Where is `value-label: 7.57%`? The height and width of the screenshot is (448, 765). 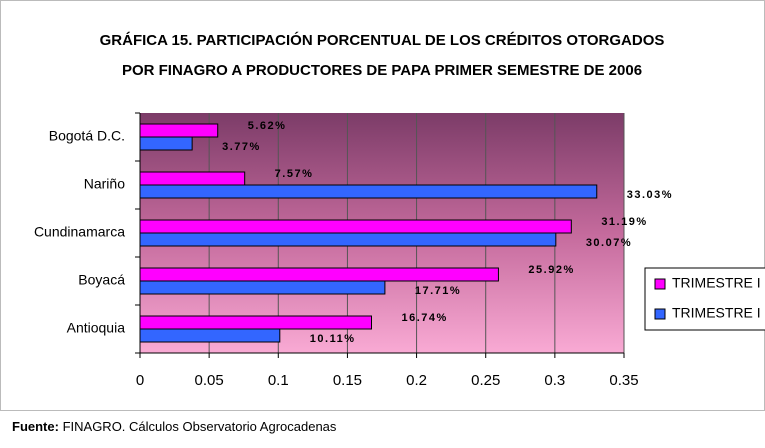
value-label: 7.57% is located at coordinates (294, 174).